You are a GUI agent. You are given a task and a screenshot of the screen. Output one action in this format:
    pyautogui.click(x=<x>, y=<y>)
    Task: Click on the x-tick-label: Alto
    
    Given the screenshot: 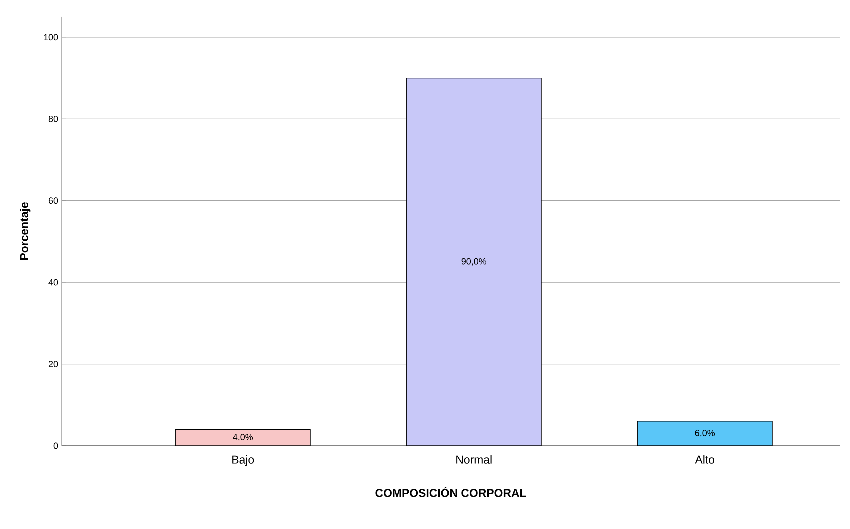 What is the action you would take?
    pyautogui.click(x=704, y=460)
    